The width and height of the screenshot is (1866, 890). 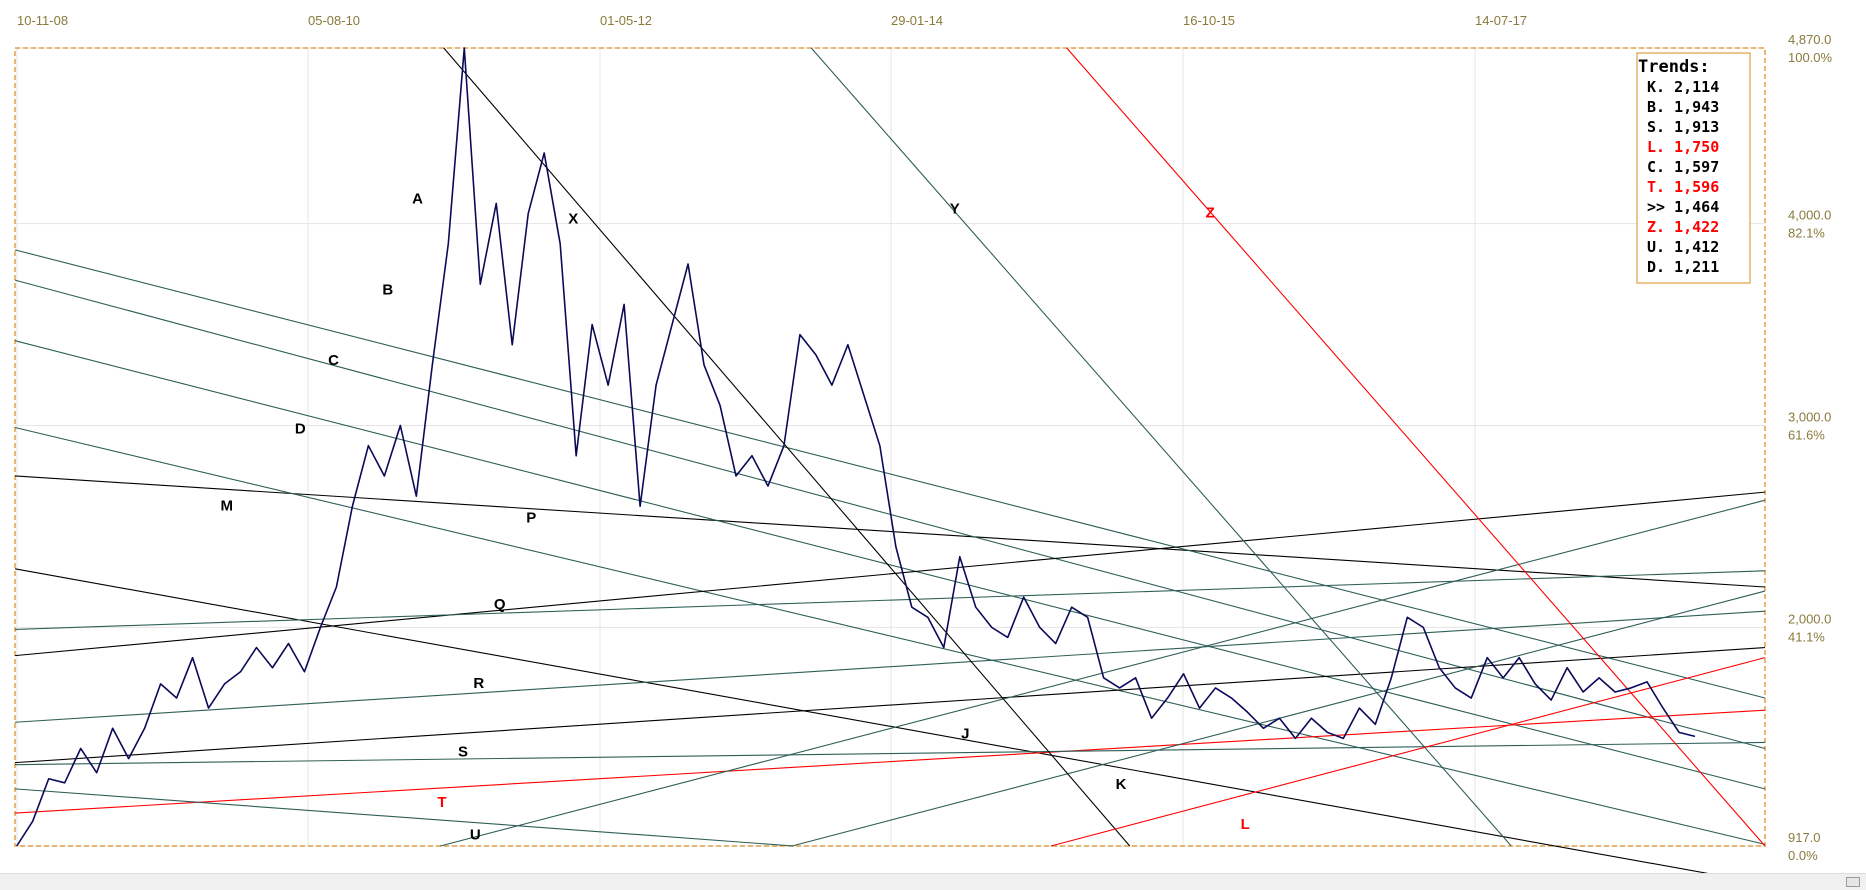 What do you see at coordinates (387, 289) in the screenshot?
I see `trend-label: B` at bounding box center [387, 289].